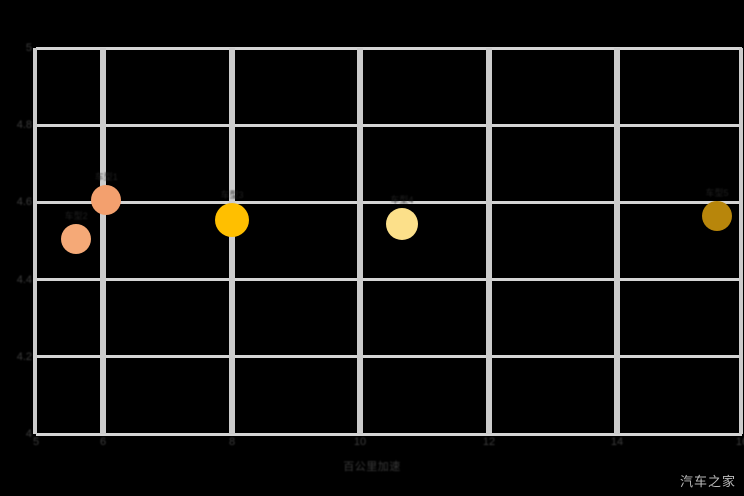 The width and height of the screenshot is (744, 496). Describe the element at coordinates (739, 442) in the screenshot. I see `x-axis-tick-label: 16` at that location.